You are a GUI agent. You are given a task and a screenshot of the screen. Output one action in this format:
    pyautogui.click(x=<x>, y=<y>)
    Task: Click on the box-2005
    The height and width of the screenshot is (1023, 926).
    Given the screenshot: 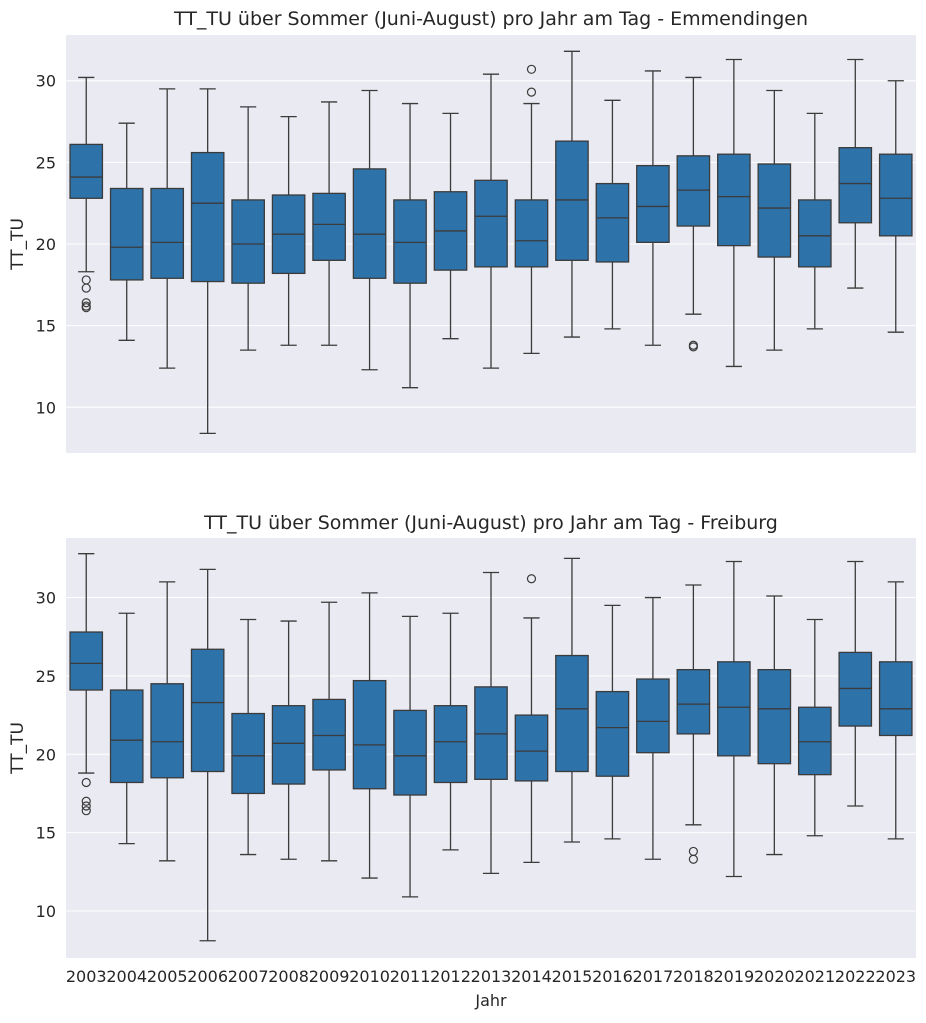 What is the action you would take?
    pyautogui.click(x=167, y=721)
    